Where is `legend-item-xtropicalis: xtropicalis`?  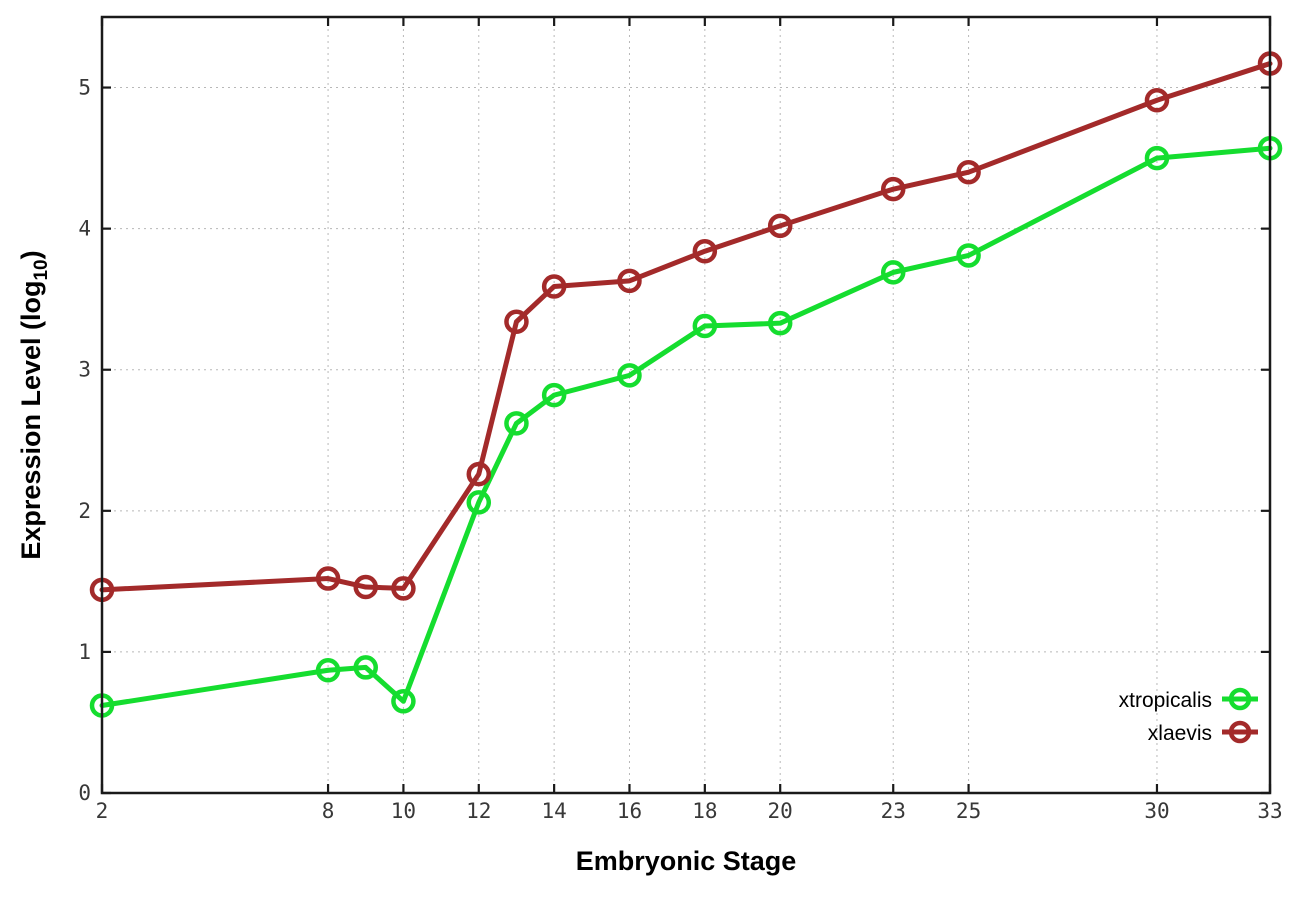 legend-item-xtropicalis: xtropicalis is located at coordinates (1188, 699).